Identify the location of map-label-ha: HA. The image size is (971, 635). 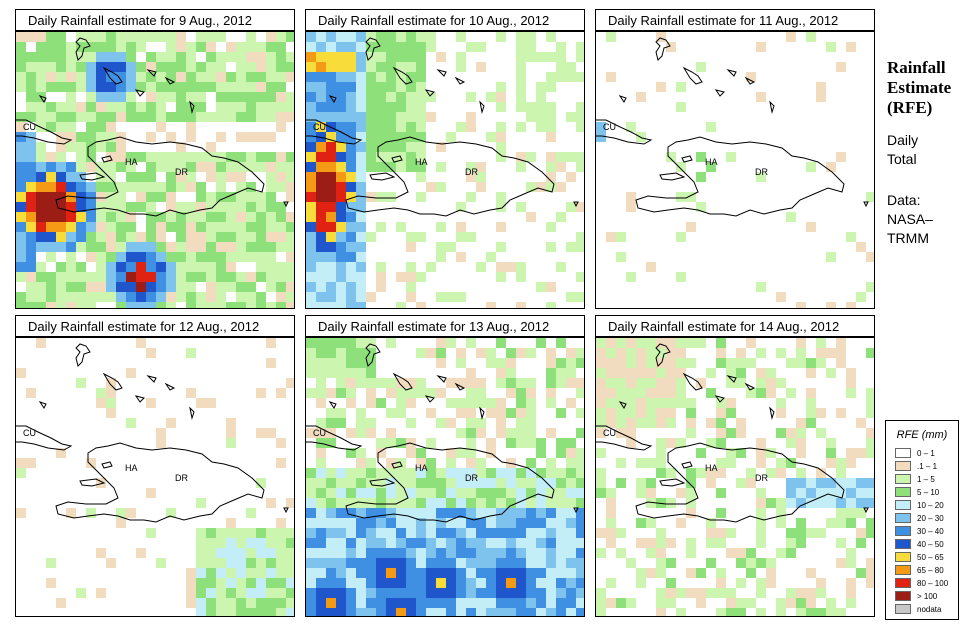
(421, 468).